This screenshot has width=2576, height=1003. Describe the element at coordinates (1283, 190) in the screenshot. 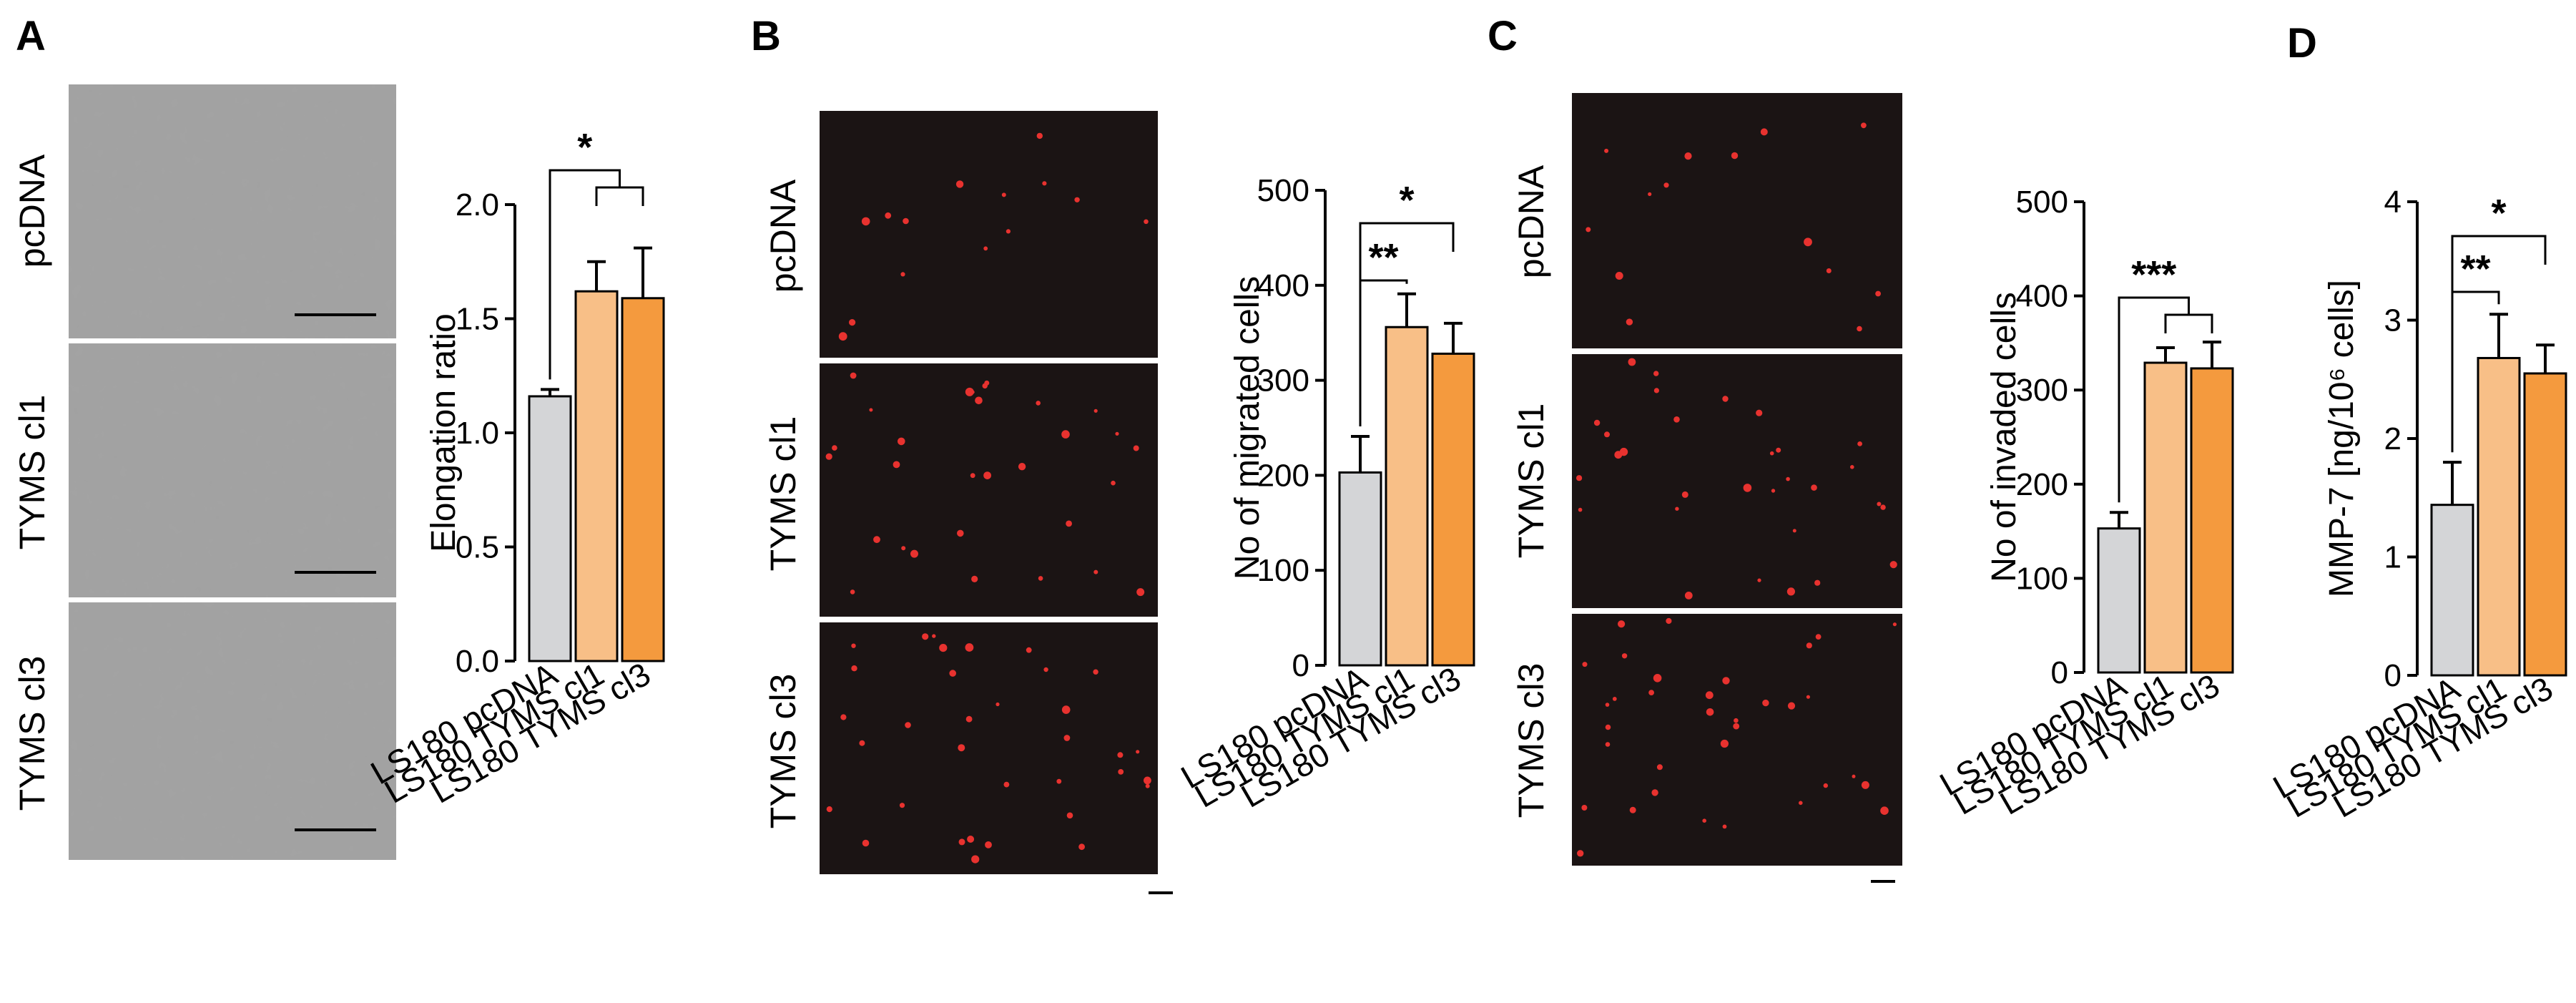

I see `y-tick-label: 500` at that location.